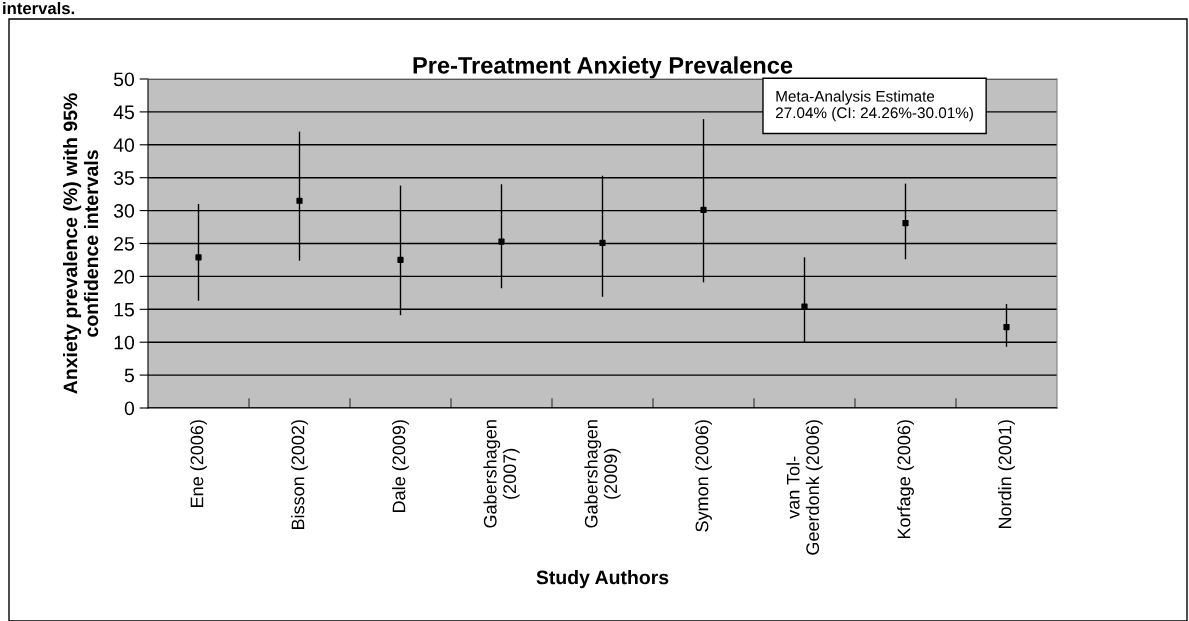  I want to click on x-tick-label: Korfage (2006), so click(905, 479).